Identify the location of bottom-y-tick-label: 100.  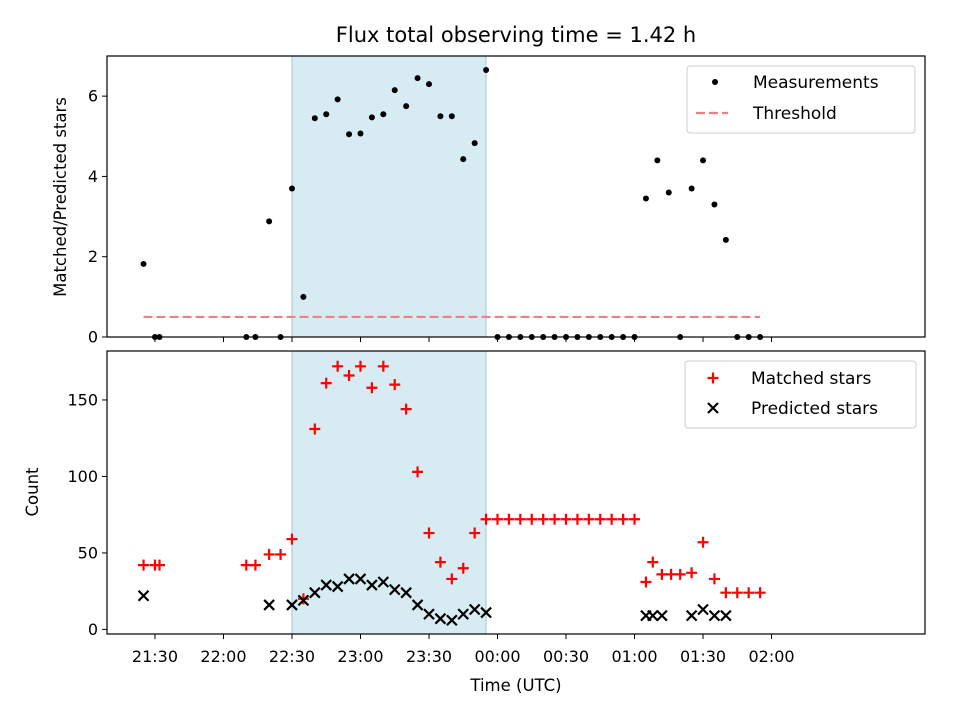
(82, 476).